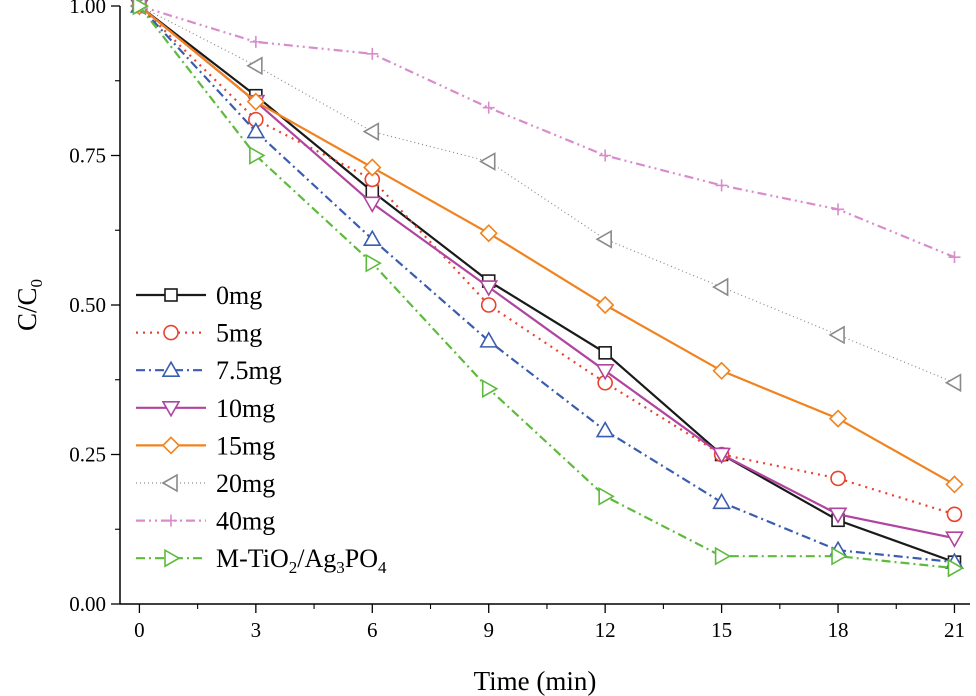 The image size is (976, 696). What do you see at coordinates (372, 630) in the screenshot?
I see `x-tick-label: 6` at bounding box center [372, 630].